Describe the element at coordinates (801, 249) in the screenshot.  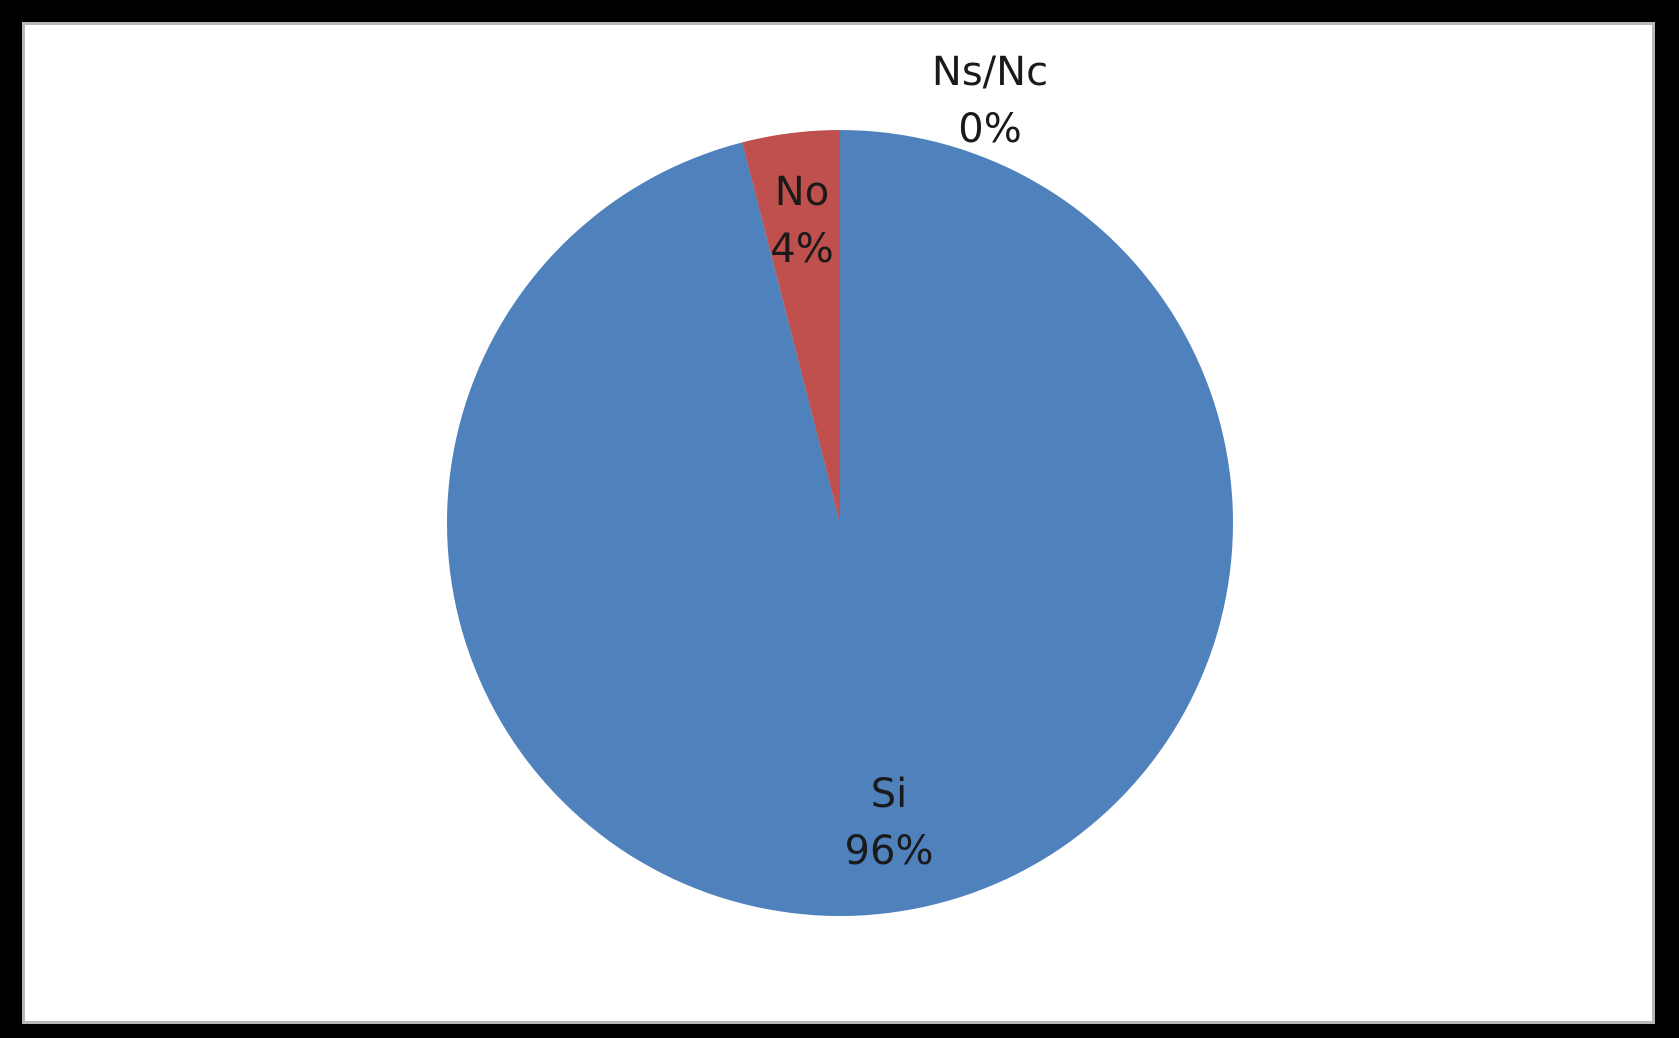
I see `slice-percent-no: 4%` at that location.